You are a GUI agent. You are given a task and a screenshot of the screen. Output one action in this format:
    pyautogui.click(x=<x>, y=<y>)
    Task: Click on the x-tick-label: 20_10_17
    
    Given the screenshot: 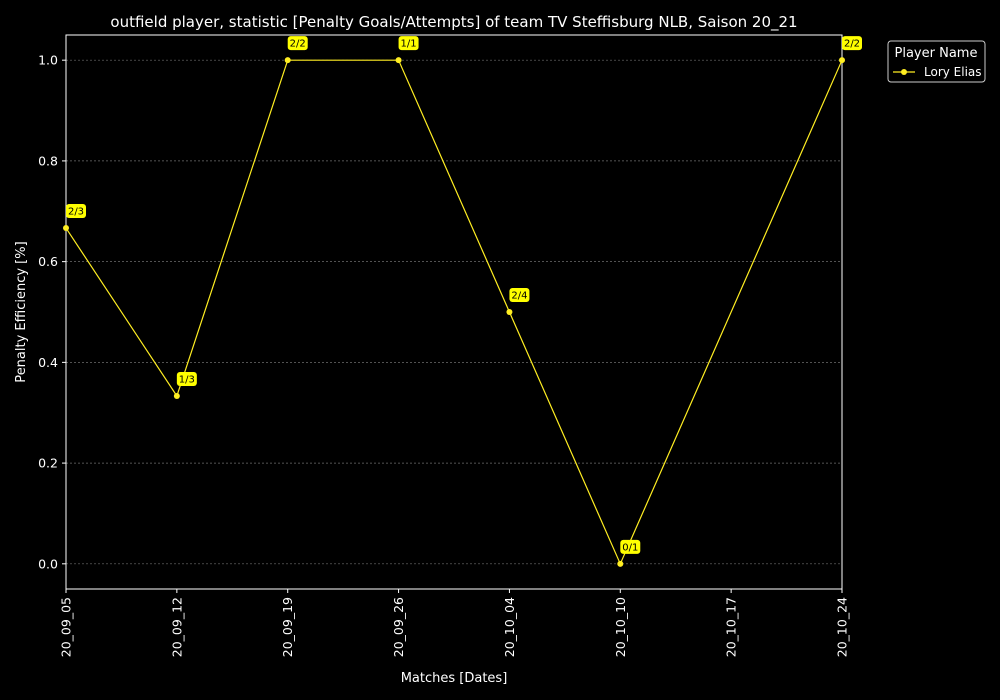 What is the action you would take?
    pyautogui.click(x=731, y=627)
    